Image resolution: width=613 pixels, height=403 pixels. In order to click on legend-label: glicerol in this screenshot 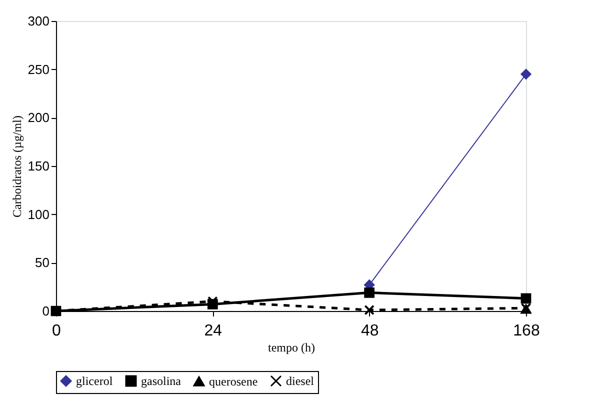, I will do `click(95, 381)`.